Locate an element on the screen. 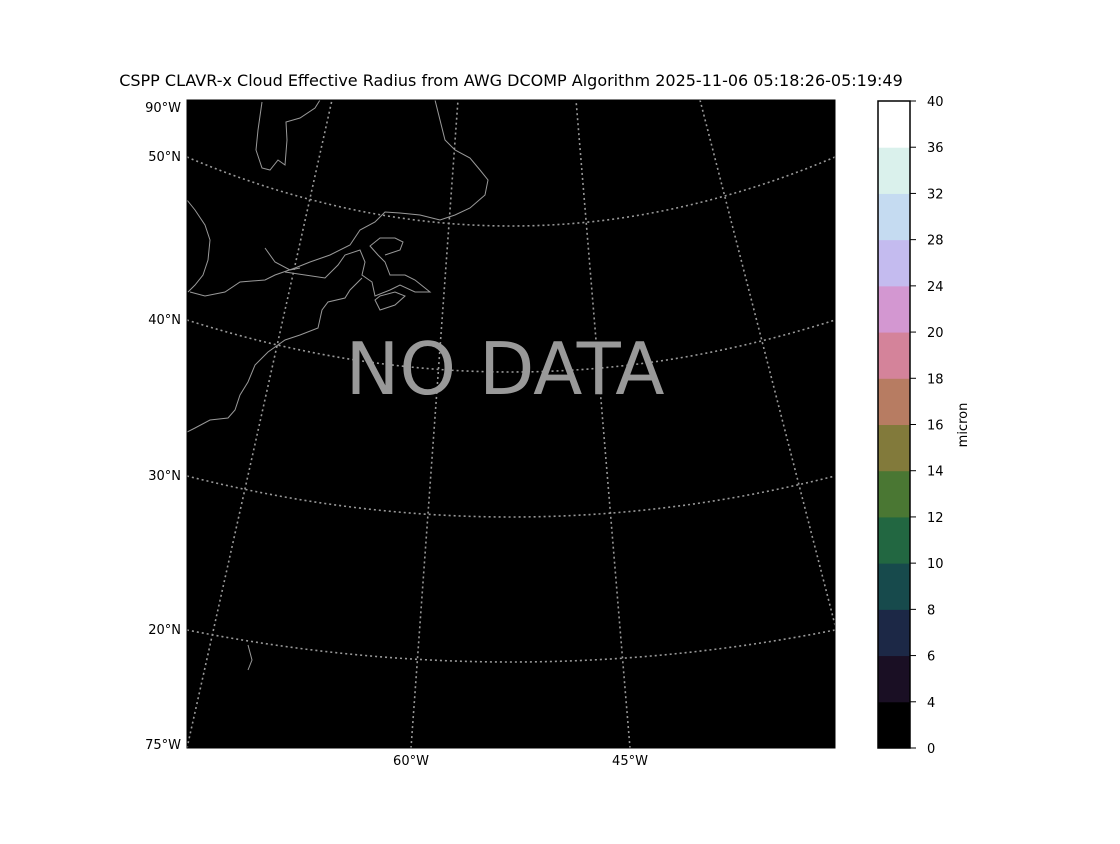  colorbar-tick-label: 40 is located at coordinates (935, 102).